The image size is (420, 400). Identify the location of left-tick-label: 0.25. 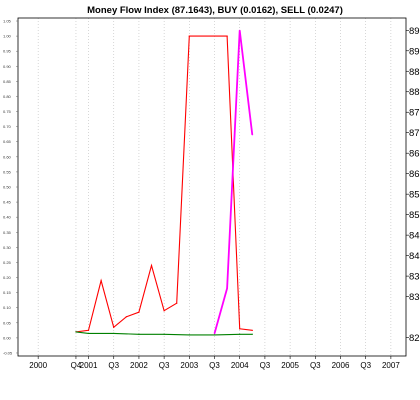
(7, 262).